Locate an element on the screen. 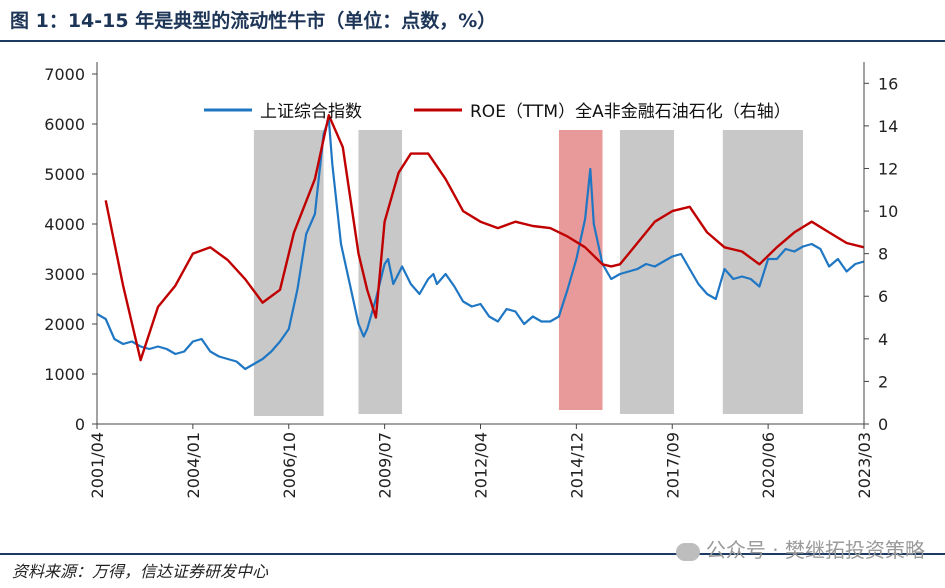  left-tick-label: 6000 is located at coordinates (64, 124).